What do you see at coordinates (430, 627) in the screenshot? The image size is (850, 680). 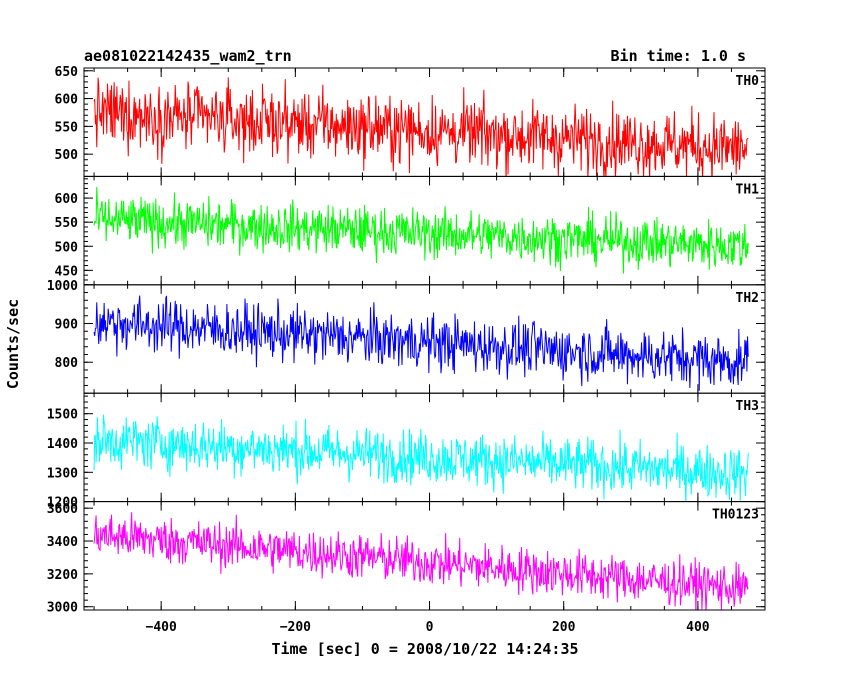 I see `x-tick-label: 0` at bounding box center [430, 627].